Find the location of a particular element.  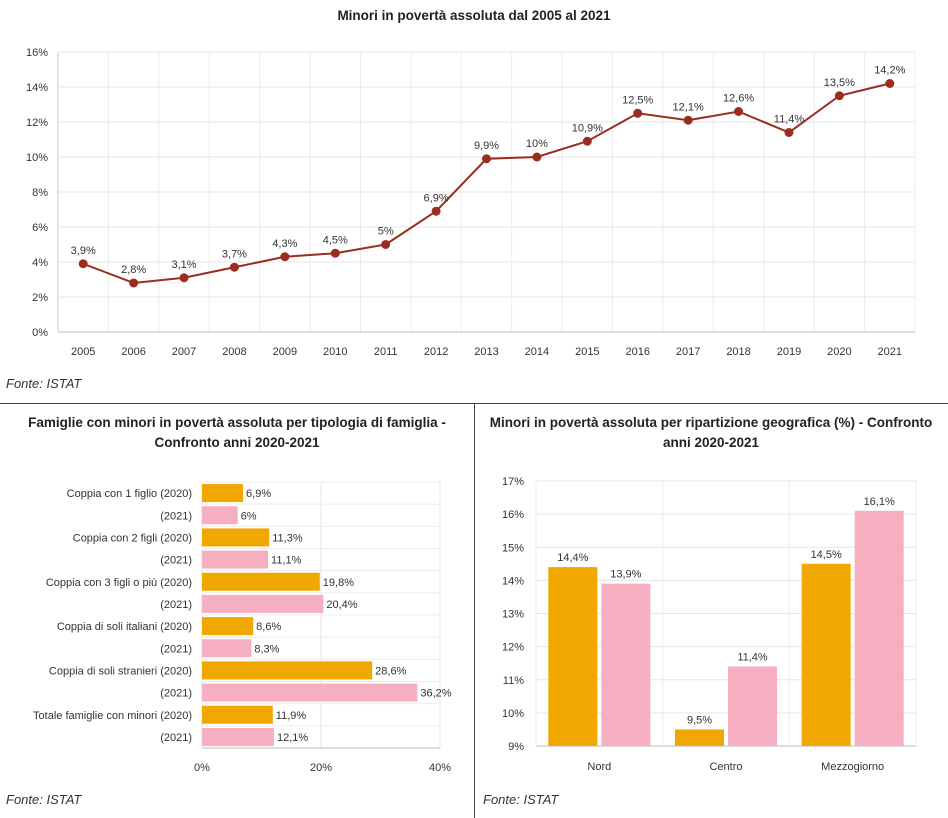

data-label: 10,9% is located at coordinates (587, 128).